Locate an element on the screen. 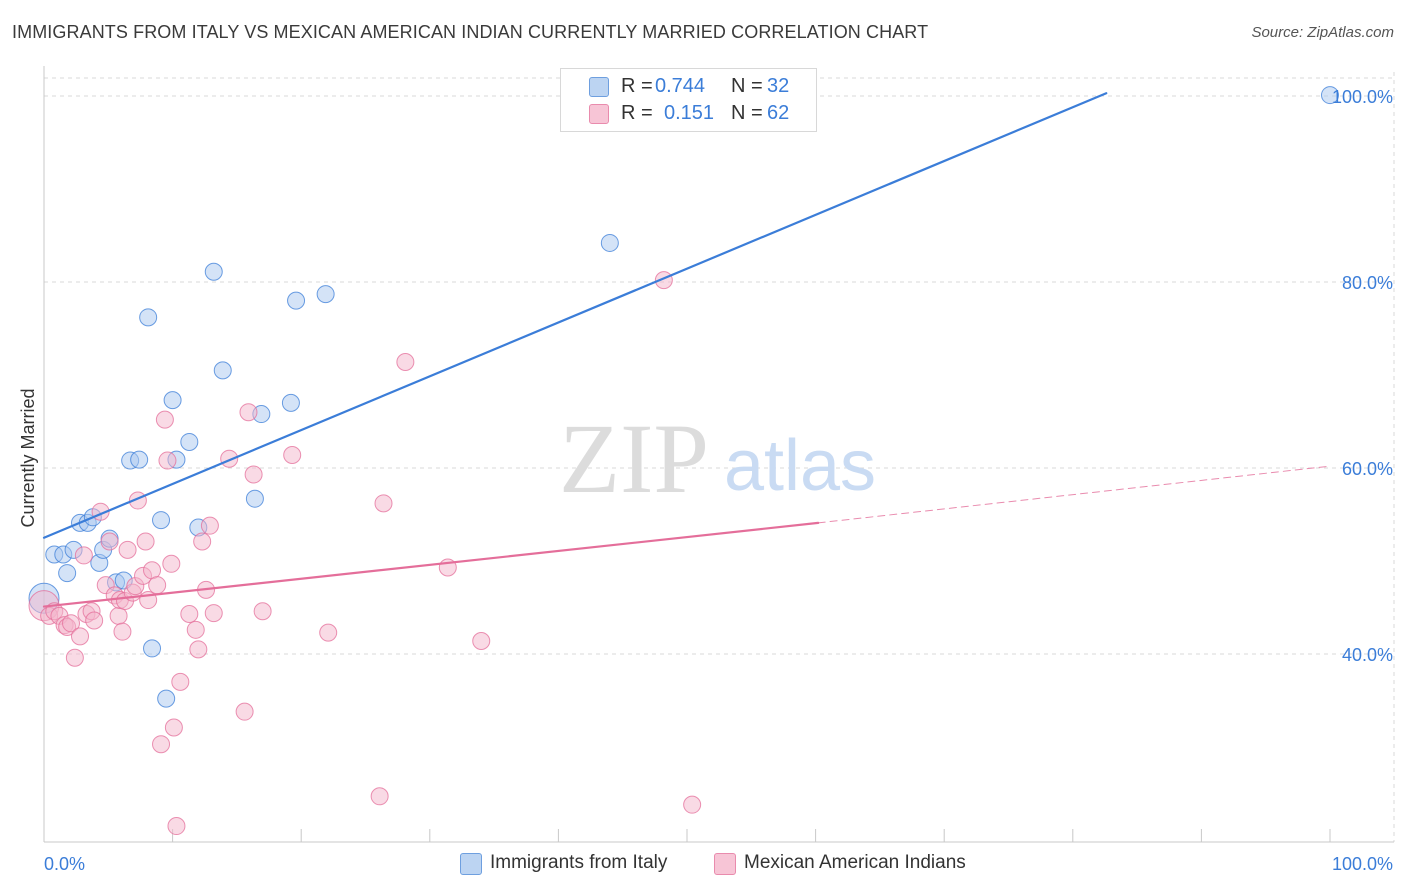 The image size is (1406, 892). bottom-legend-mexican-label: Mexican American Indians is located at coordinates (855, 862).